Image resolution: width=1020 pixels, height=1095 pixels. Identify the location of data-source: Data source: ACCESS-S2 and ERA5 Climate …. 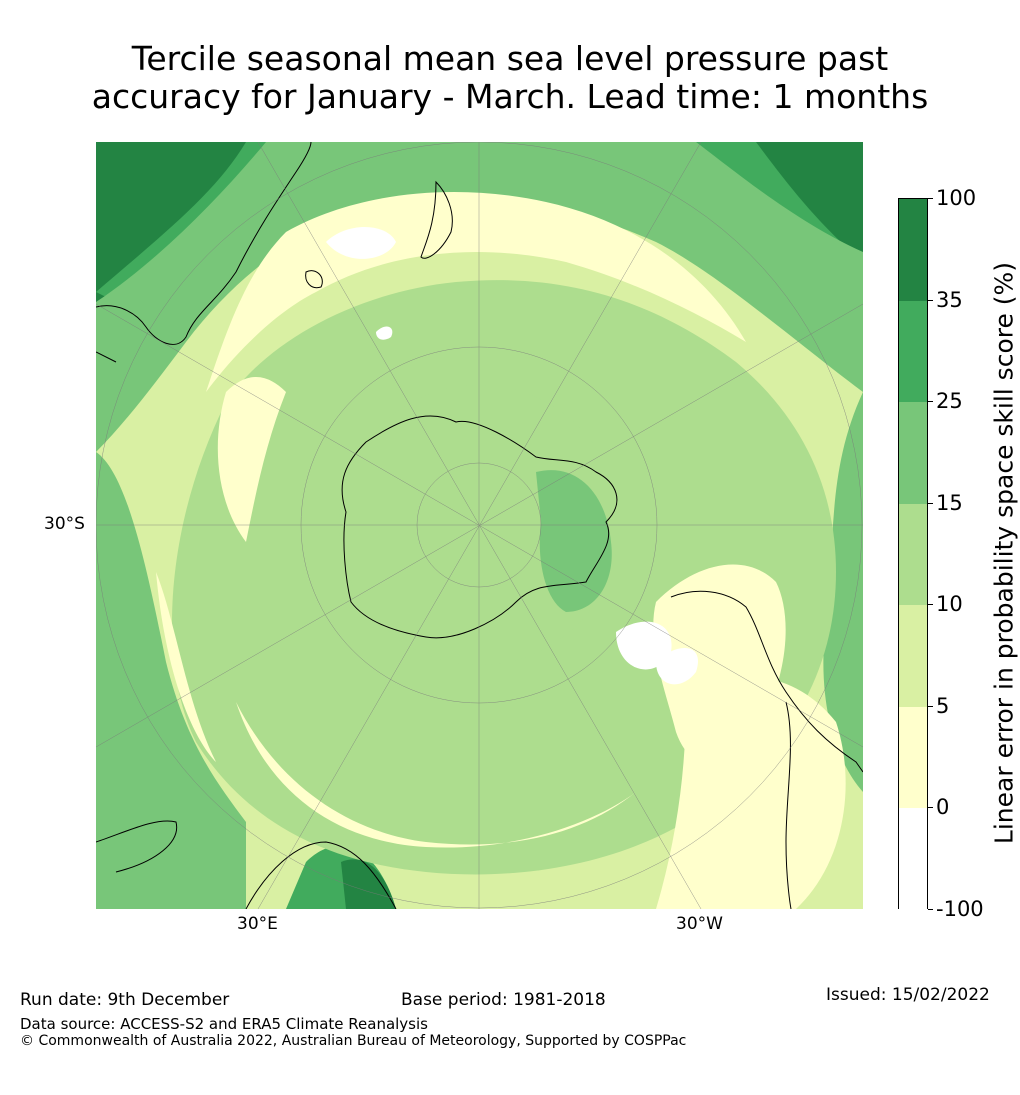
(224, 1024).